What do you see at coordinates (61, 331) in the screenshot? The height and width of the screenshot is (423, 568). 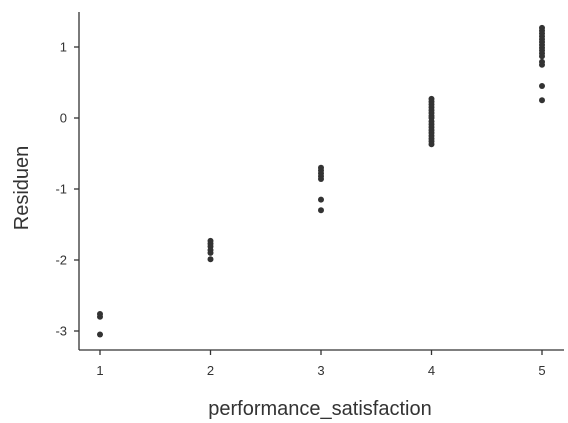 I see `y-tick-label: -3` at bounding box center [61, 331].